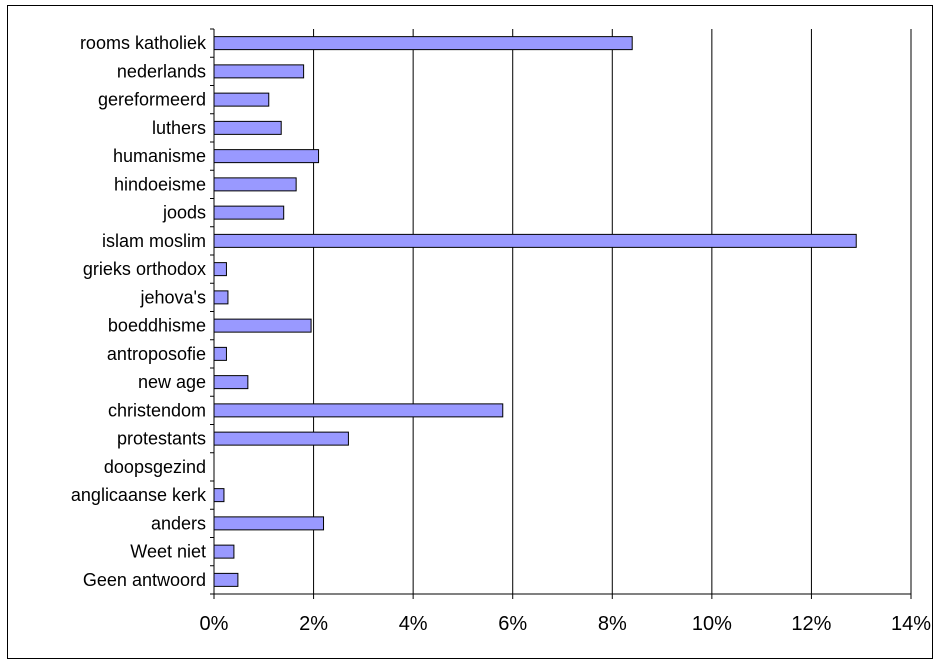 Image resolution: width=939 pixels, height=663 pixels. What do you see at coordinates (173, 297) in the screenshot?
I see `category-label: jehova's` at bounding box center [173, 297].